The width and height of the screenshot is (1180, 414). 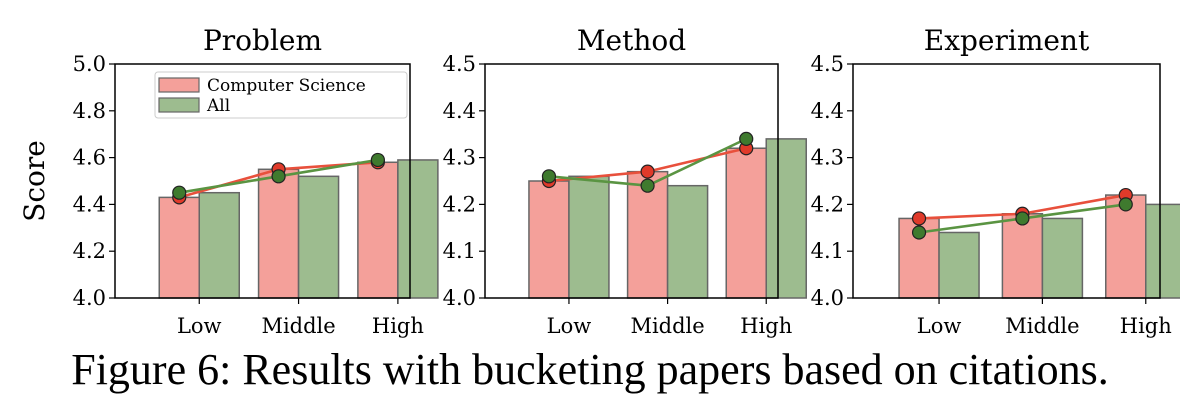 I want to click on legend-box, so click(x=281, y=95).